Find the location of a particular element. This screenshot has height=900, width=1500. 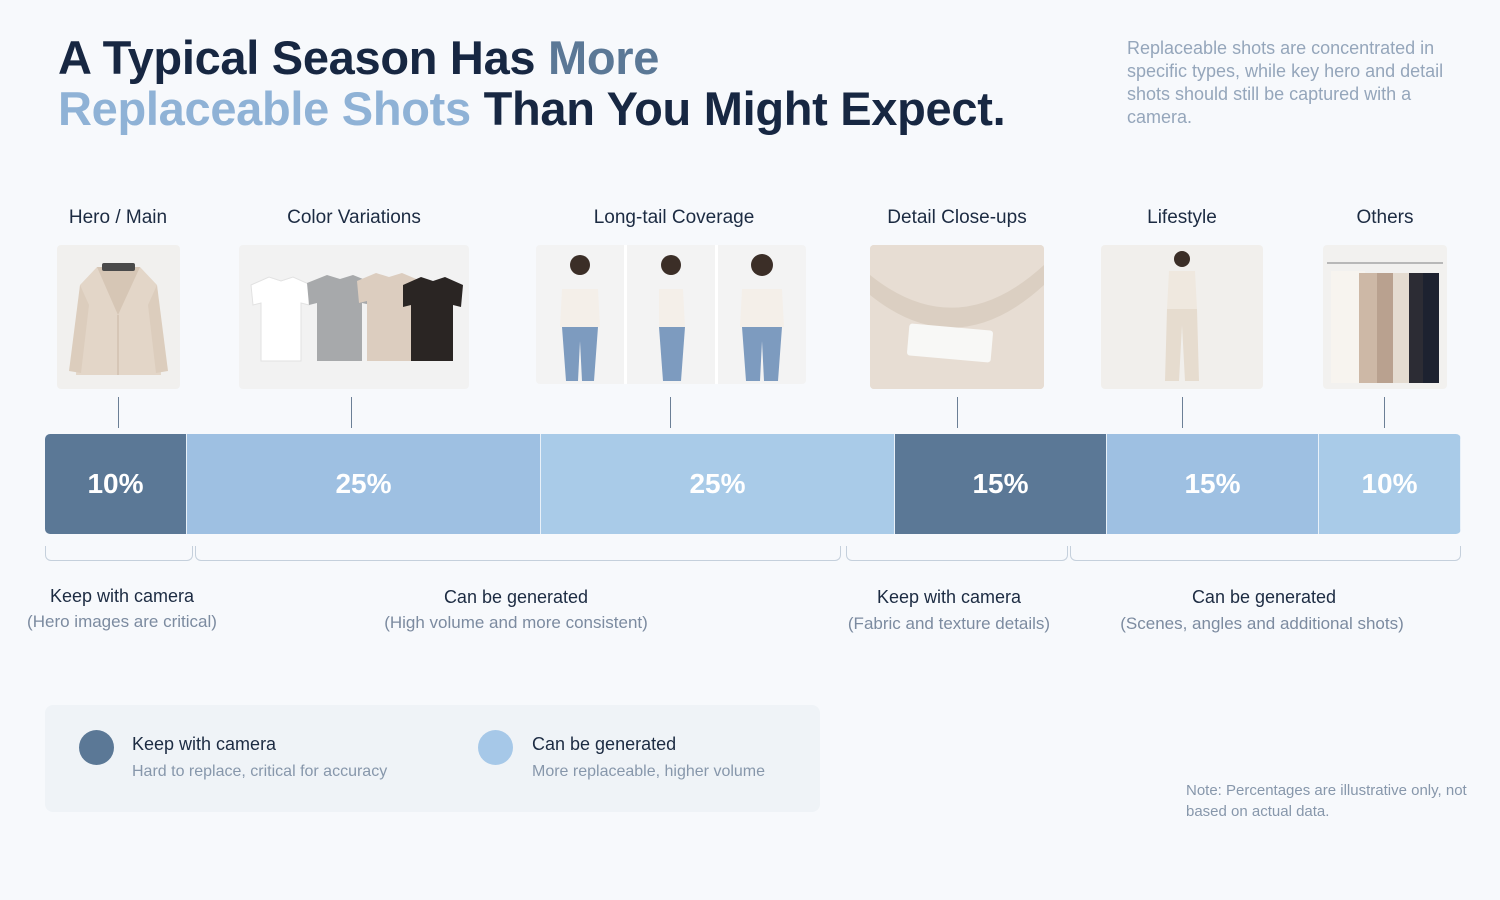

group-title-generate-lifestyle: Can be generated is located at coordinates (1264, 597).